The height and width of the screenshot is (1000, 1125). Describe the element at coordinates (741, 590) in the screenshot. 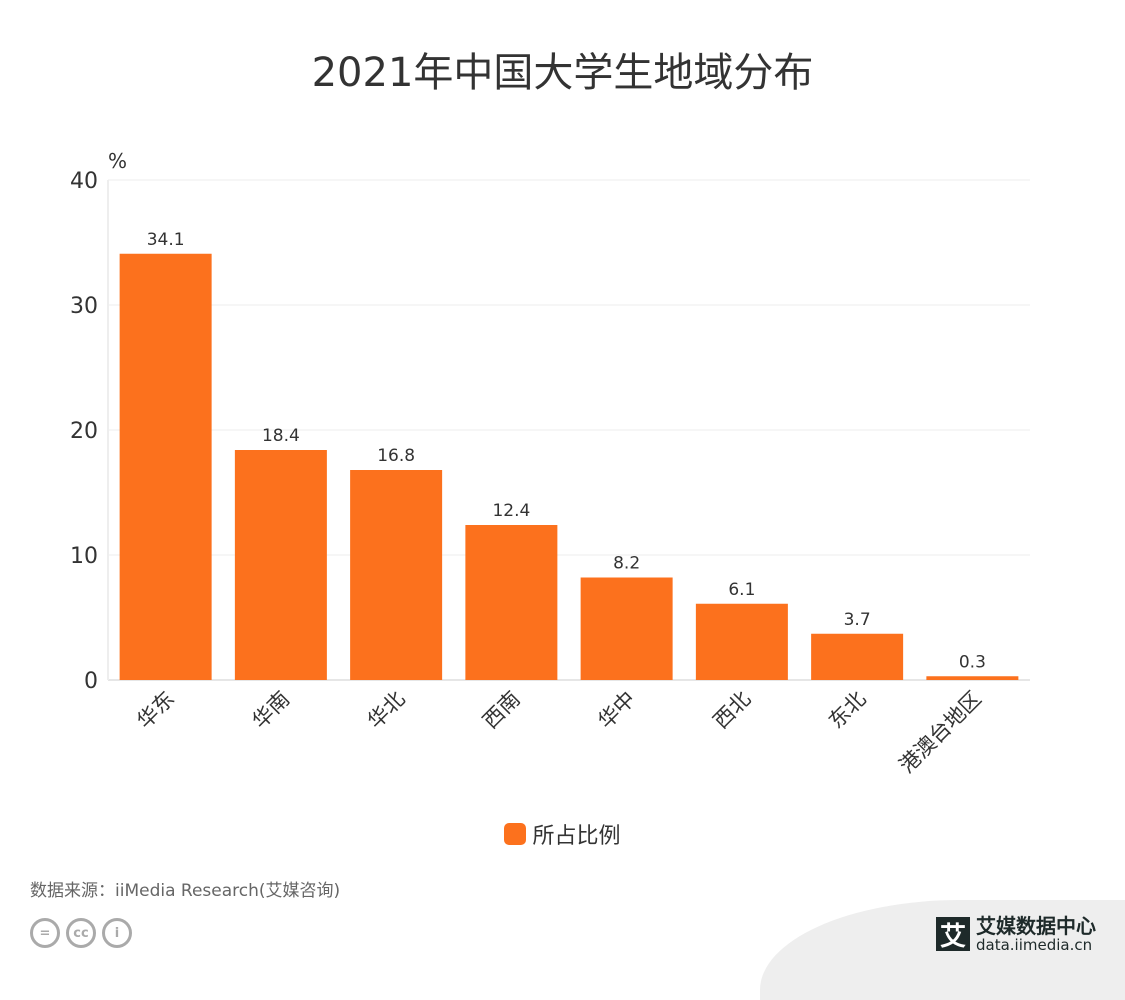

I see `data-label: 6.1` at that location.